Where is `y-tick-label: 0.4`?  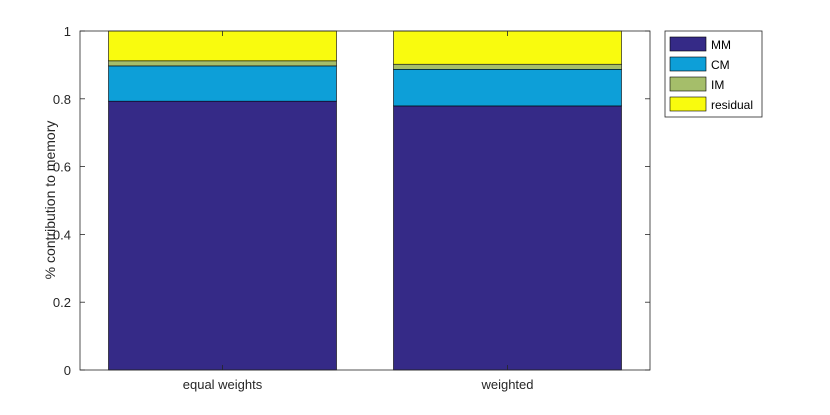
y-tick-label: 0.4 is located at coordinates (62, 234).